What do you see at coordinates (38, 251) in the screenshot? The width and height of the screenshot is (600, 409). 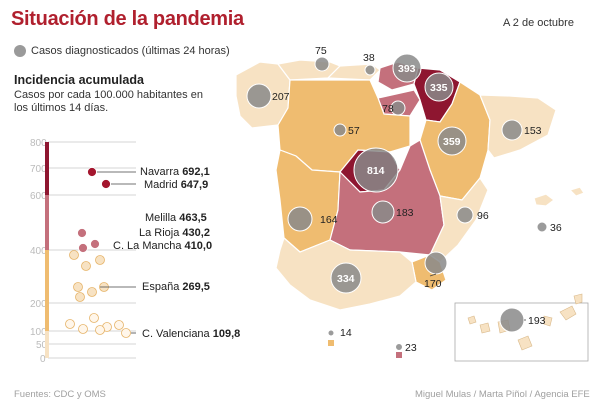 I see `scale-tick-400: 400` at bounding box center [38, 251].